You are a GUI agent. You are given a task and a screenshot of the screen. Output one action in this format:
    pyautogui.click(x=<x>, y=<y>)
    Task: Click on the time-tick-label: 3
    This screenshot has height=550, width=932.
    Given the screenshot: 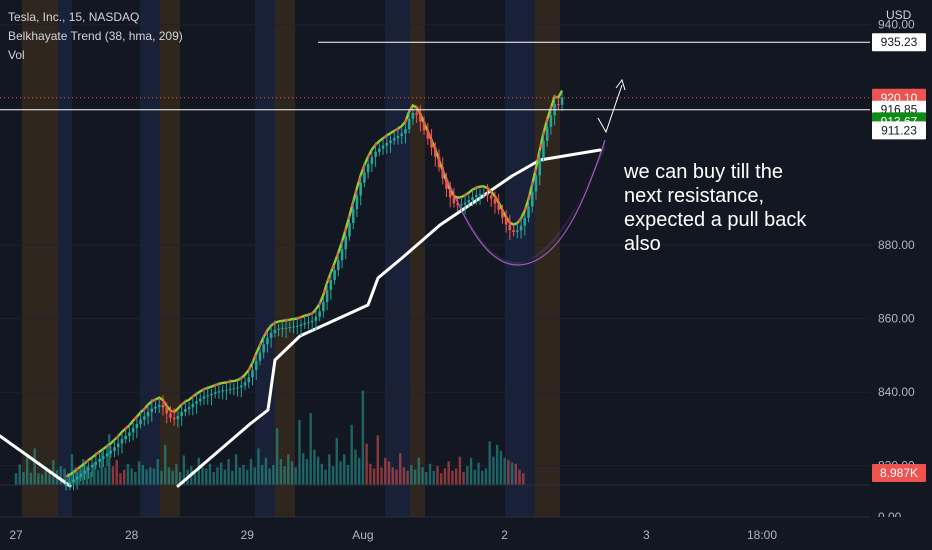 What is the action you would take?
    pyautogui.click(x=646, y=535)
    